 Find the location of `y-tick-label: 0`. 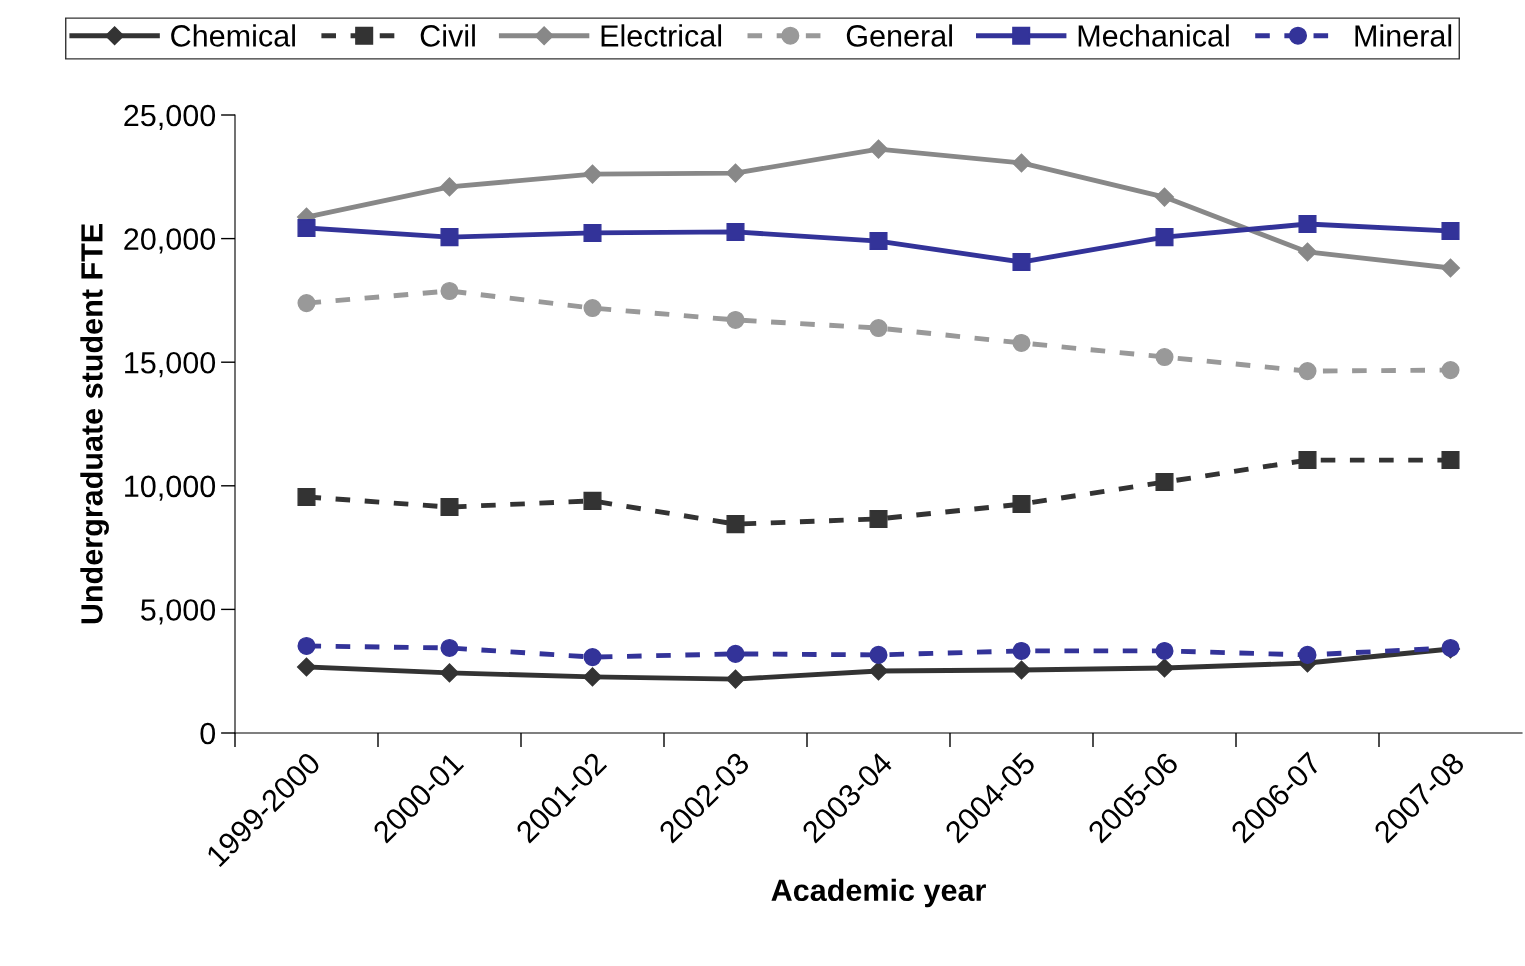

y-tick-label: 0 is located at coordinates (208, 733).